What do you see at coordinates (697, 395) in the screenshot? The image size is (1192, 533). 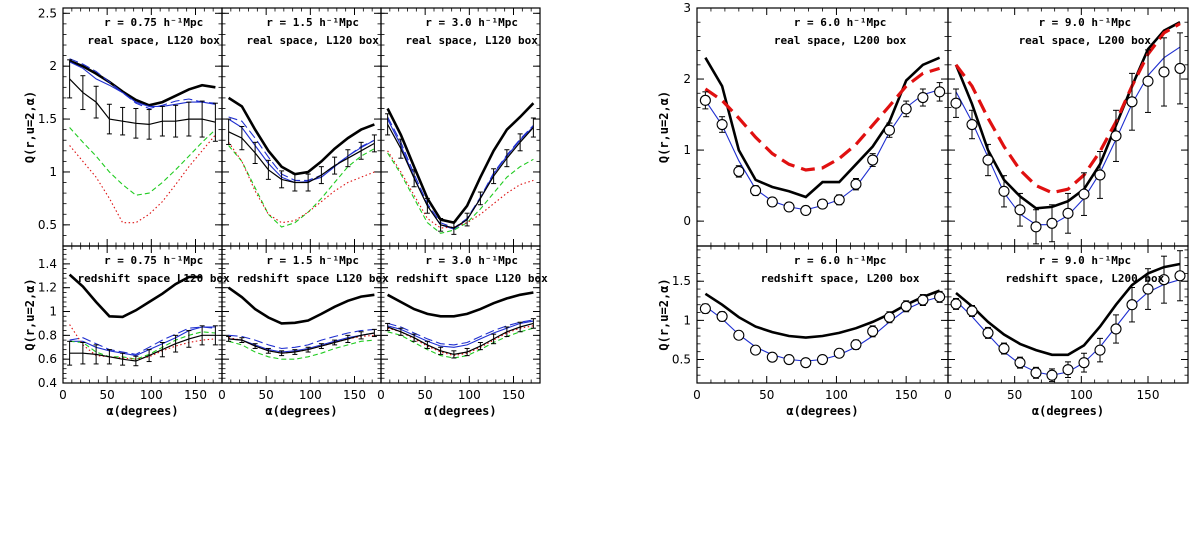 I see `x-tick-label: 0` at bounding box center [697, 395].